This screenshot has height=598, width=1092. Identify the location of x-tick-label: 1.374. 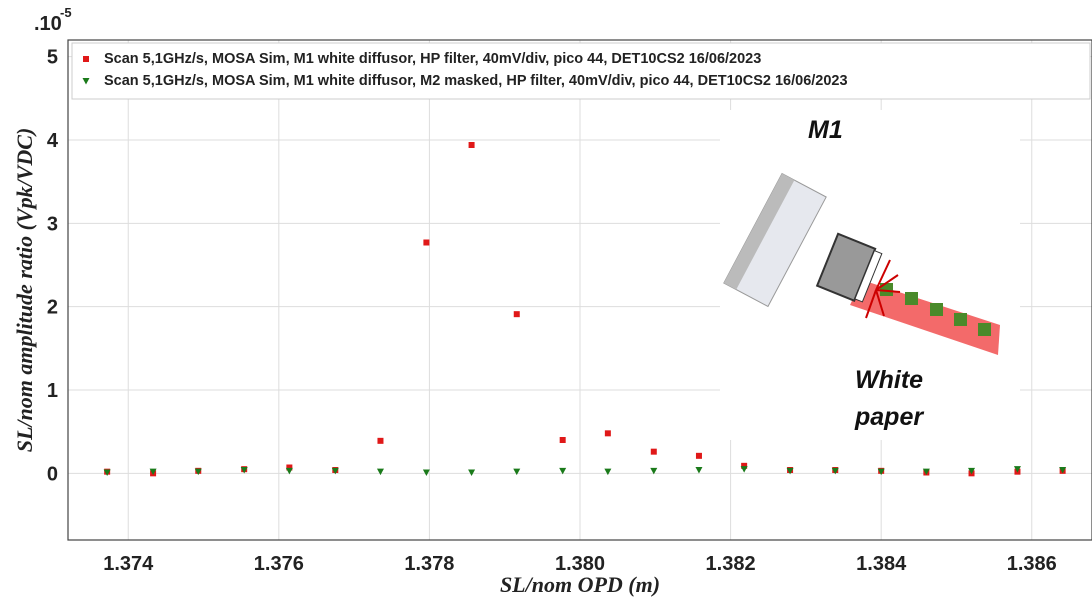
(128, 564).